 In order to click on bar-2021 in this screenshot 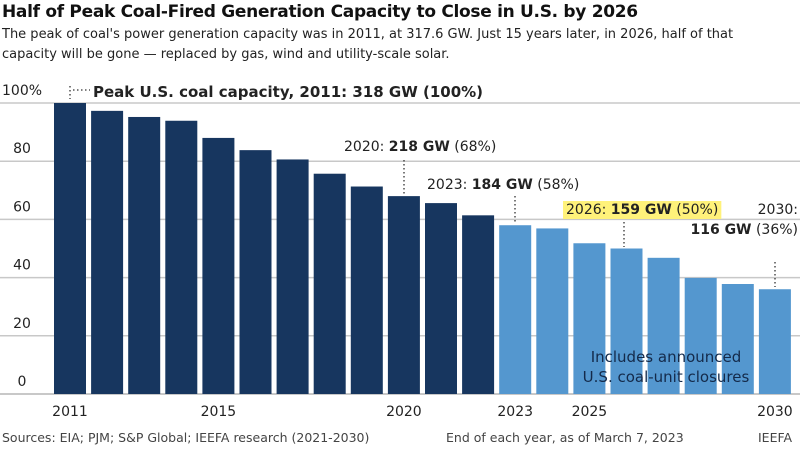, I will do `click(441, 298)`.